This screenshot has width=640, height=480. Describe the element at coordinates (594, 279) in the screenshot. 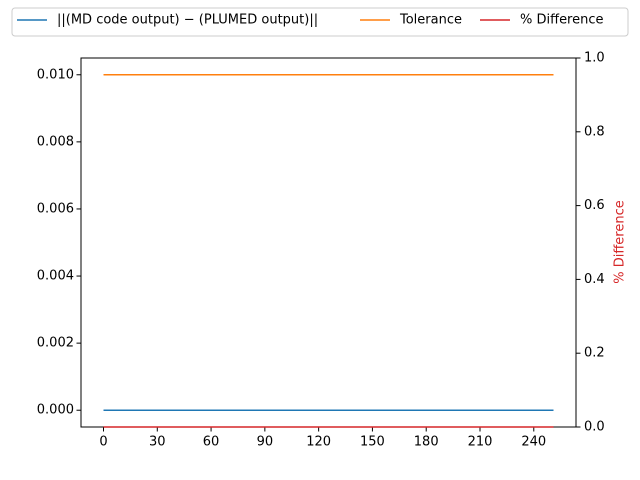

I see `y2-tick-label: 0.4` at that location.